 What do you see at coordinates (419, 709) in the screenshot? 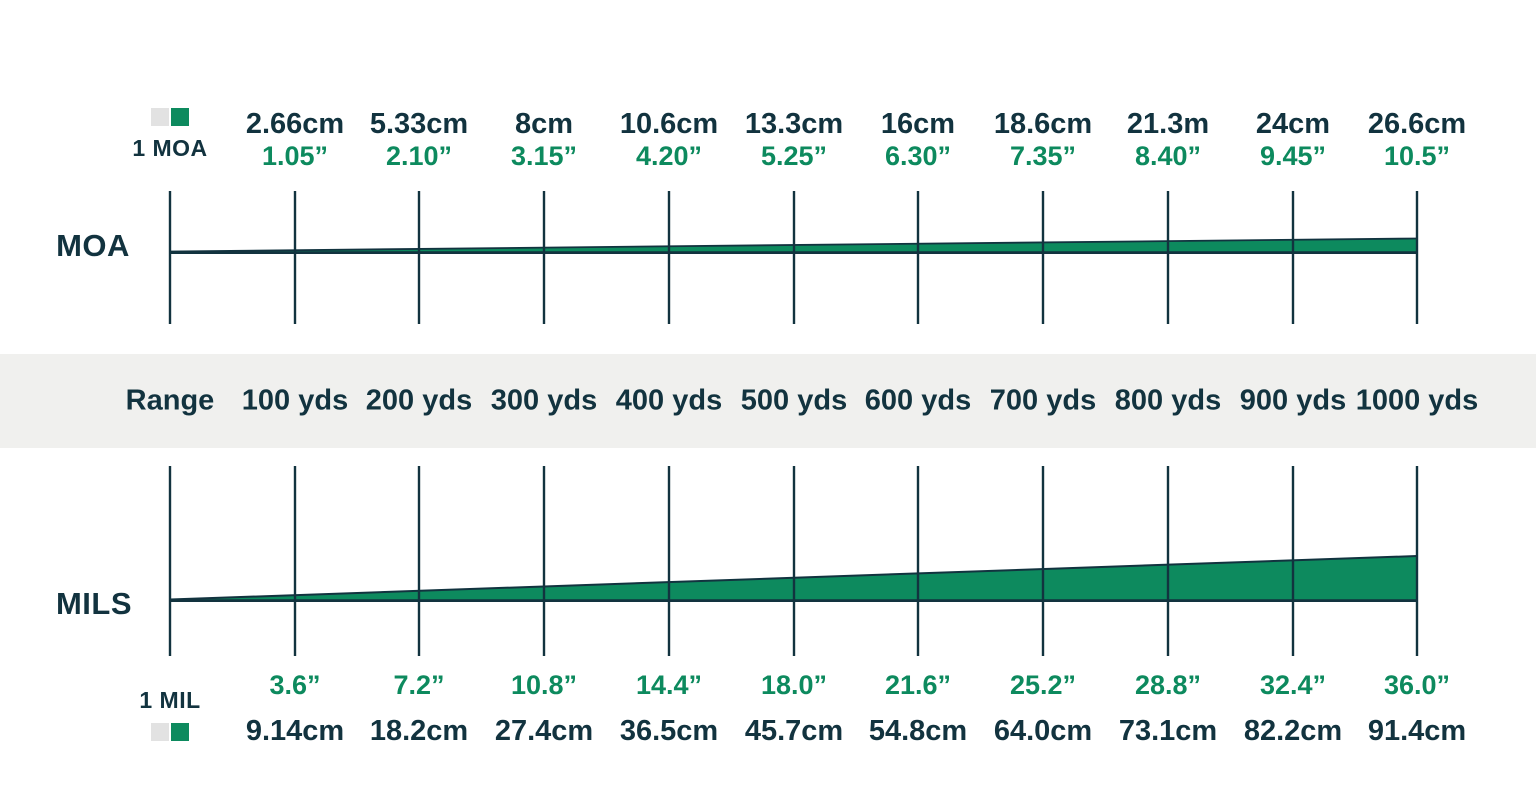
I see `mils-value-column: 7.2” 18.2cm` at bounding box center [419, 709].